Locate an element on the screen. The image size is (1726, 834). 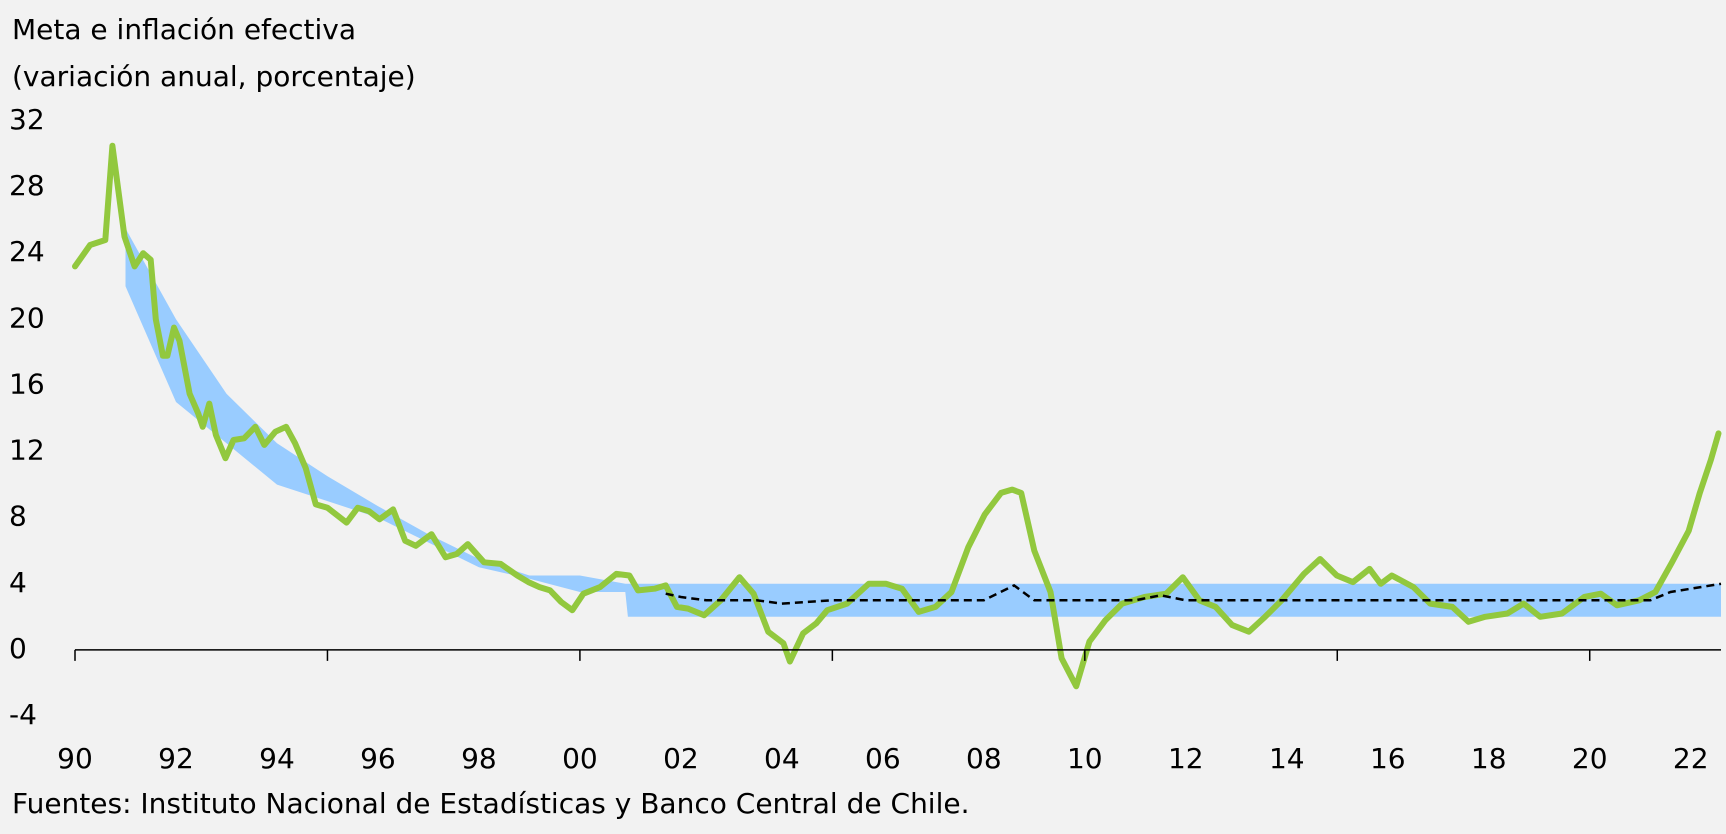
x-tick-label: 02 is located at coordinates (681, 758).